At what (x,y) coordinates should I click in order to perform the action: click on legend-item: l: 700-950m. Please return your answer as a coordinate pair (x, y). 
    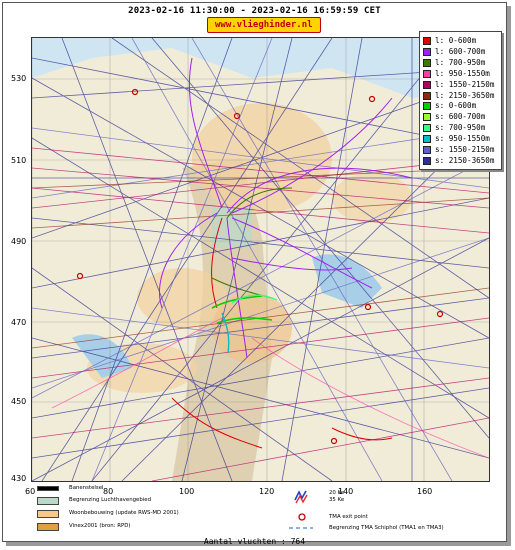
    Looking at the image, I should click on (454, 63).